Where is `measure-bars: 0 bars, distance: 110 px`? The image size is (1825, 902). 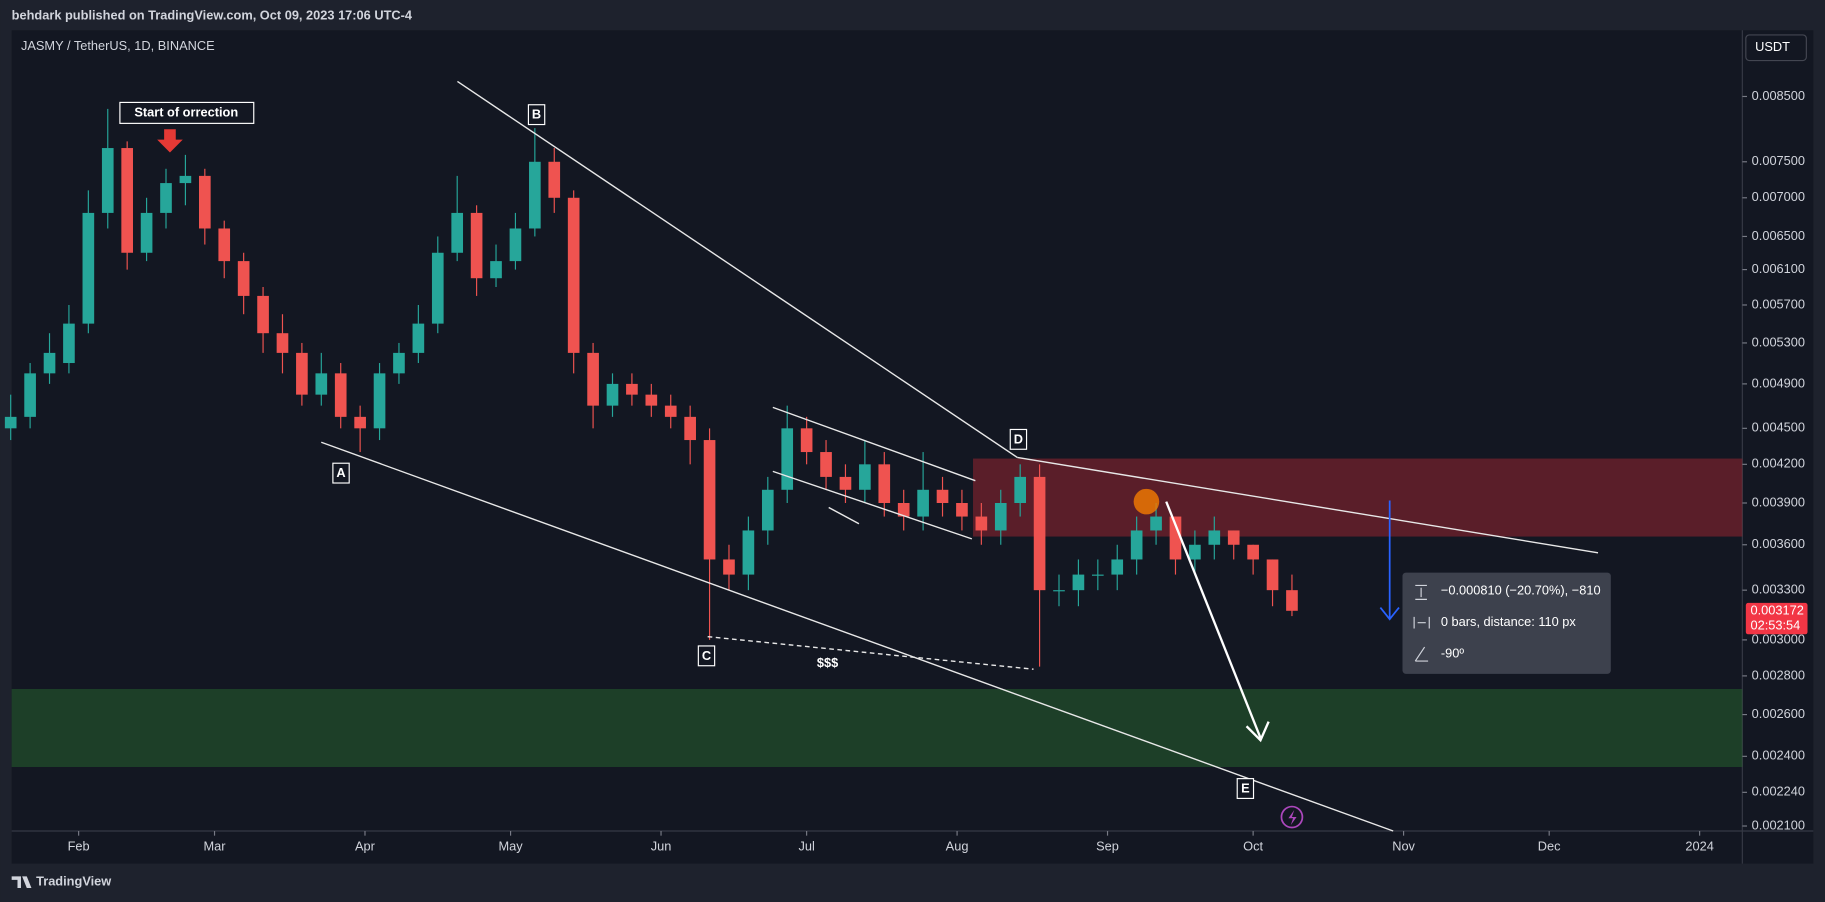
measure-bars: 0 bars, distance: 110 px is located at coordinates (1509, 621).